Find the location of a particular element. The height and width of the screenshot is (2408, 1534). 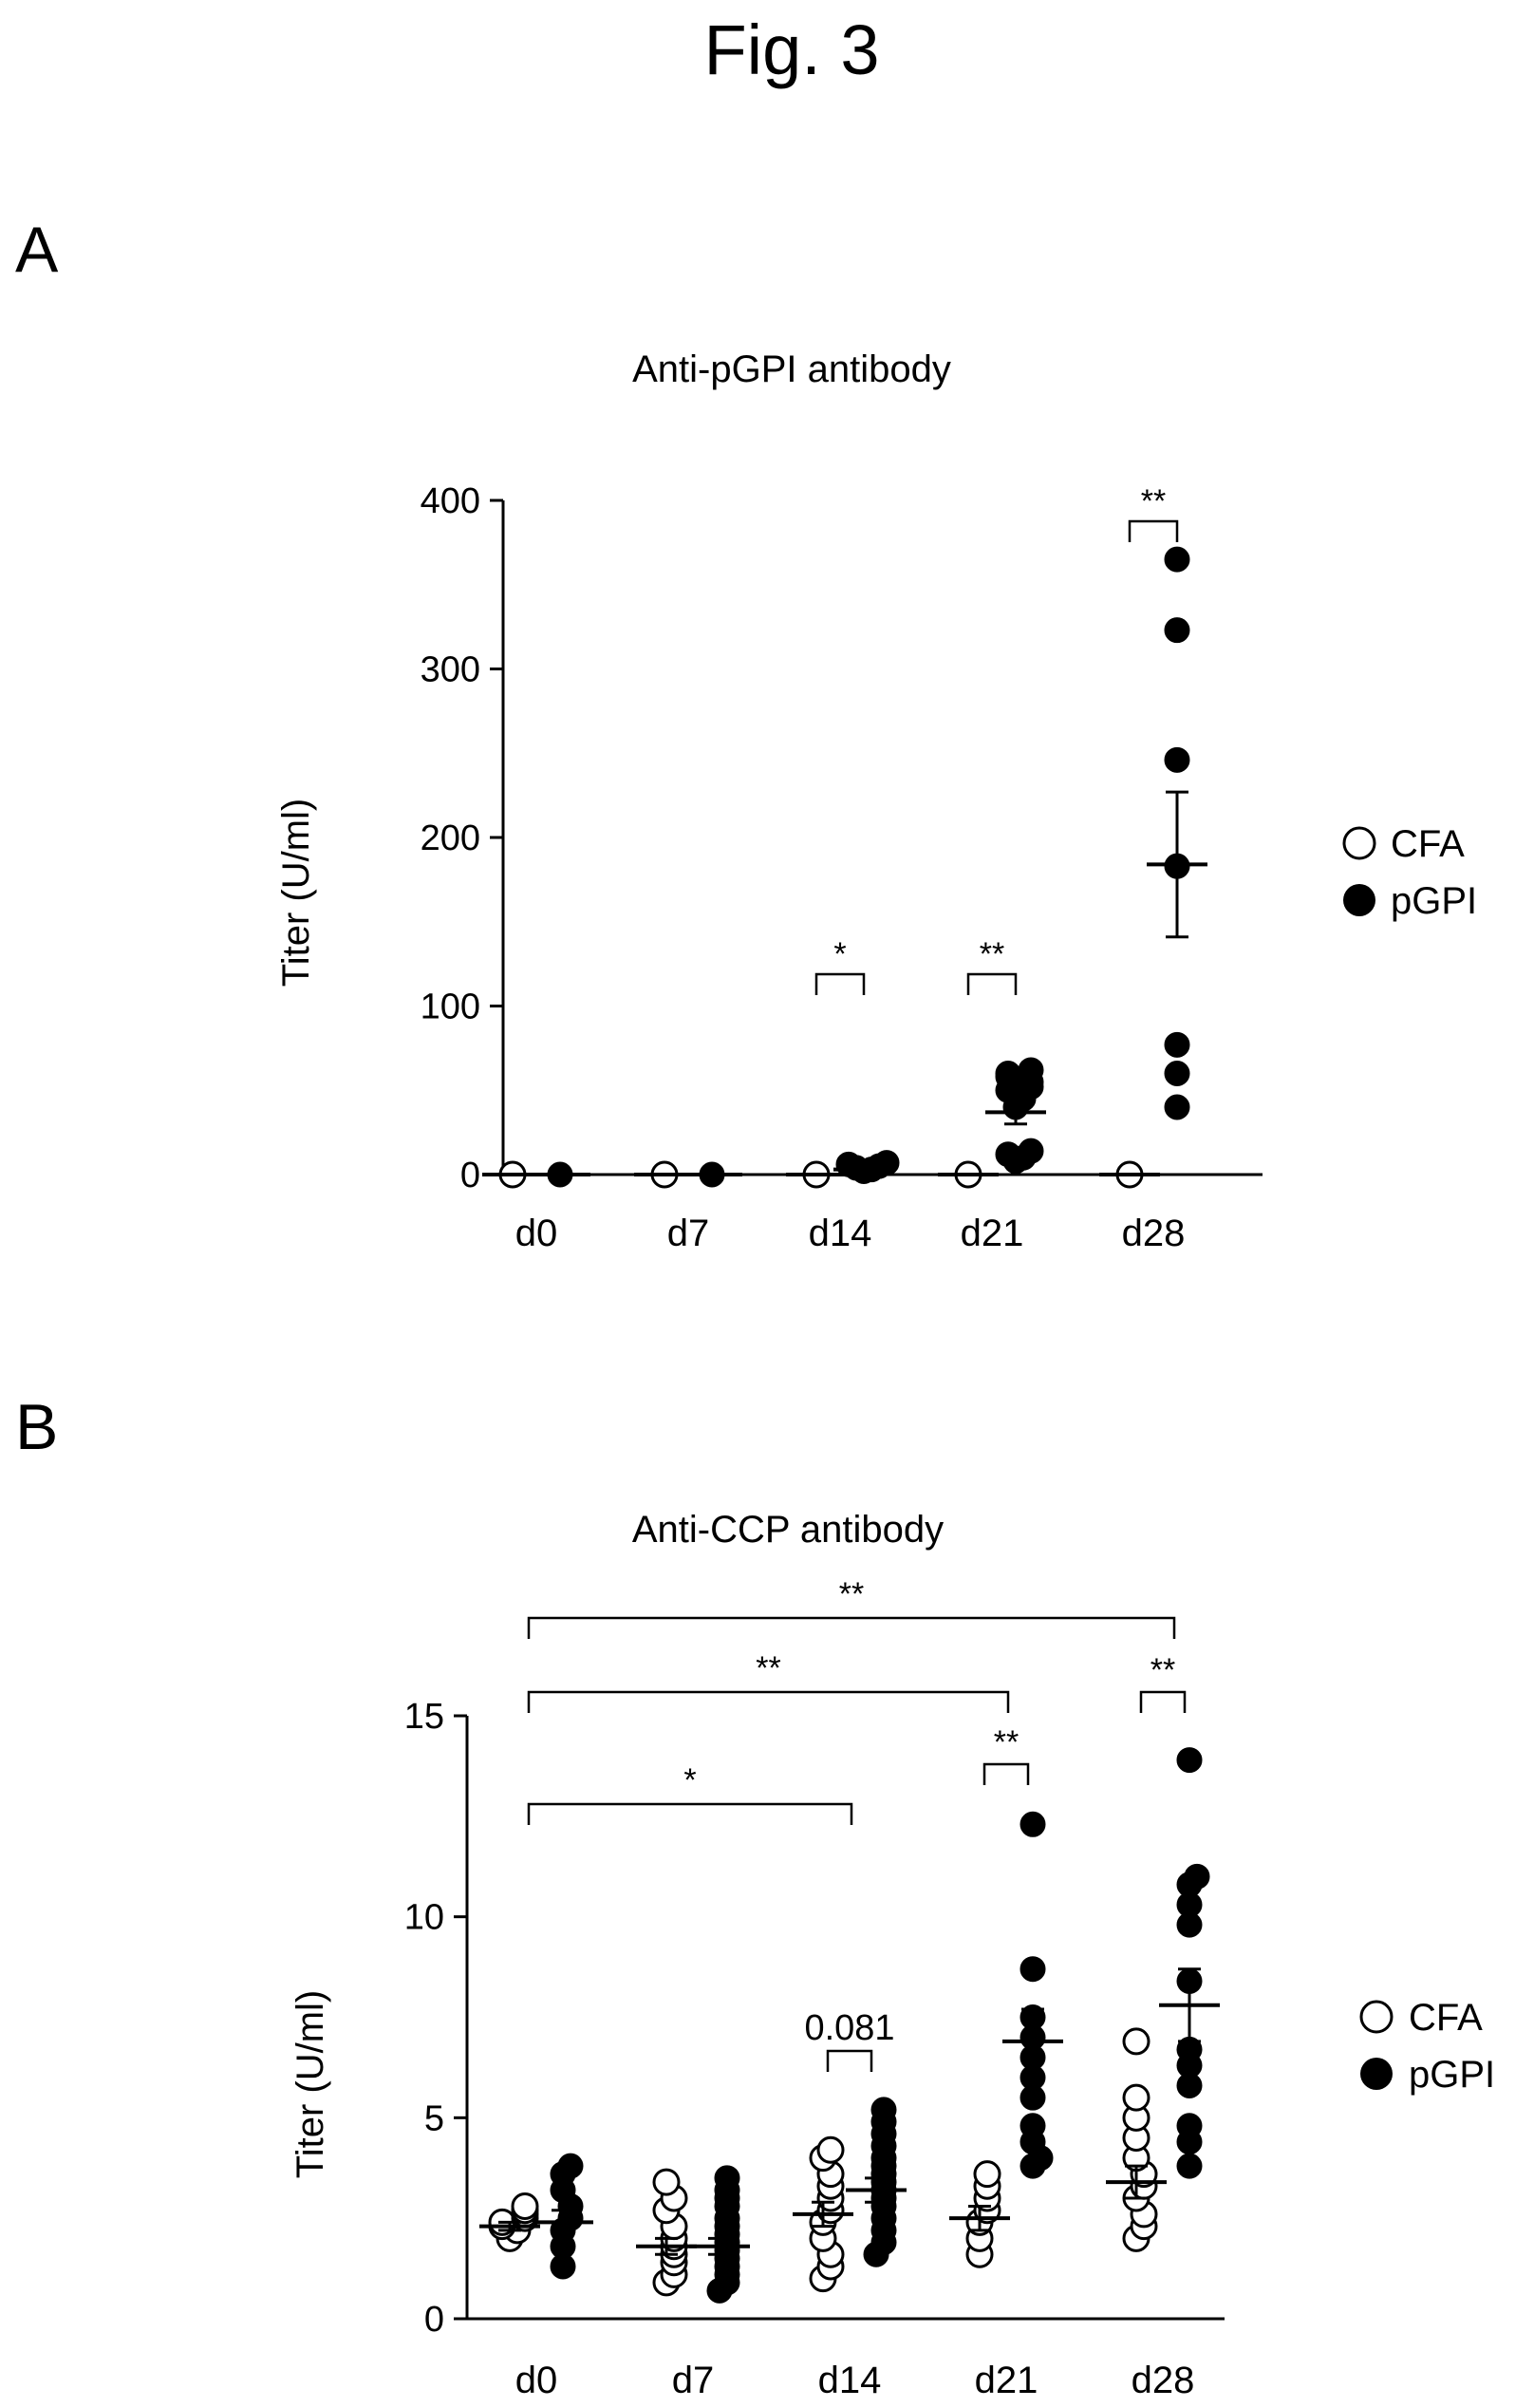

legend-a-cfa-label: CFA is located at coordinates (1428, 844).